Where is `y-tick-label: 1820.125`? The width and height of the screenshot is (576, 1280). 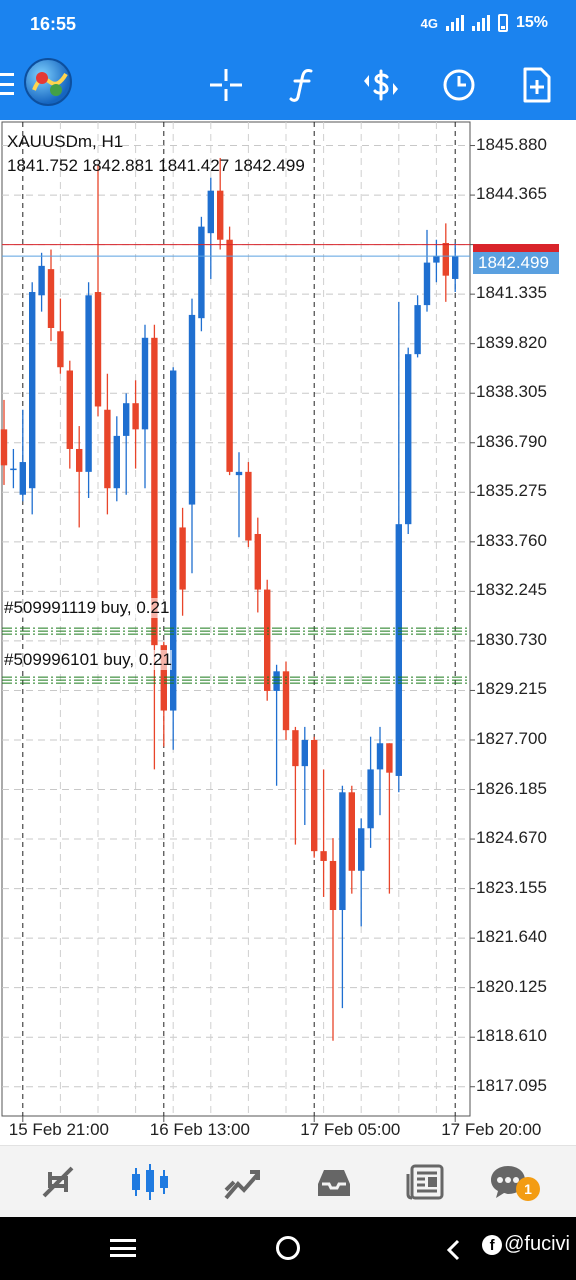 y-tick-label: 1820.125 is located at coordinates (511, 986).